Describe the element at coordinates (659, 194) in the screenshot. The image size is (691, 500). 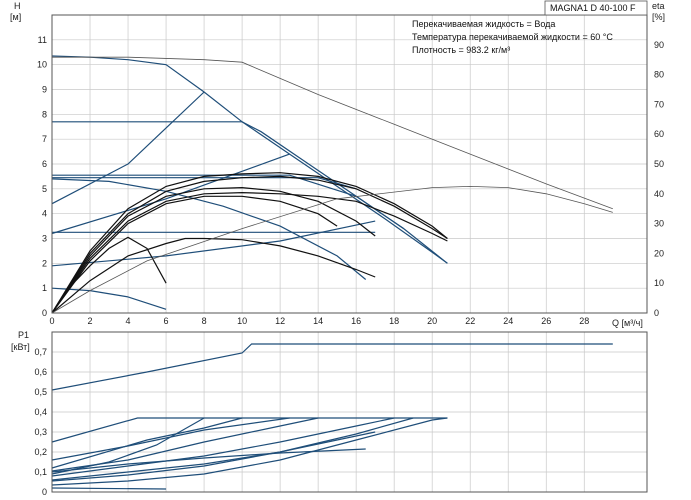
I see `y2-tick-label: 40` at that location.